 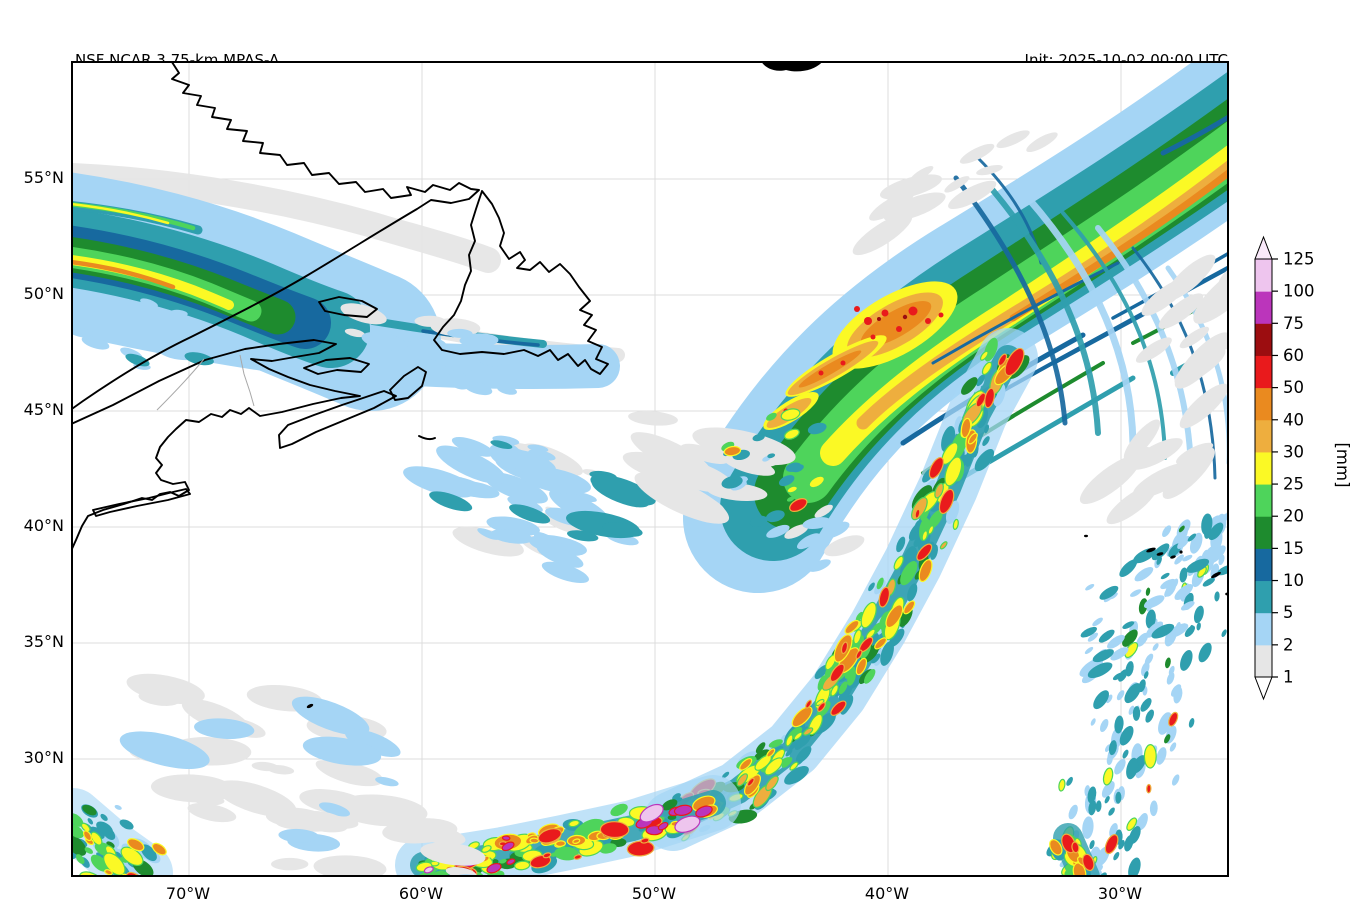 What do you see at coordinates (1293, 451) in the screenshot?
I see `colorbar-tick-label: 30` at bounding box center [1293, 451].